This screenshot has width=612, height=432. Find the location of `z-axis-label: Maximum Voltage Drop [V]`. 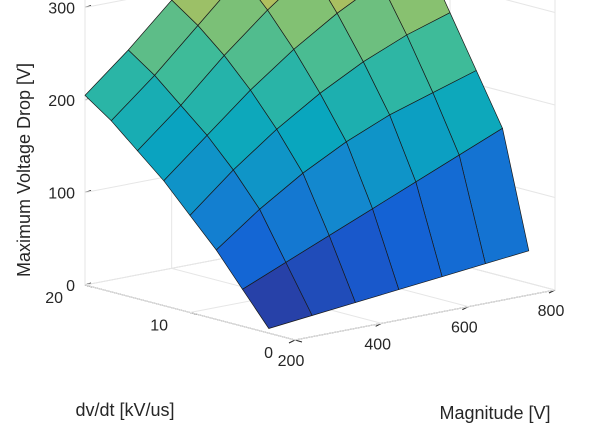

z-axis-label: Maximum Voltage Drop [V] is located at coordinates (24, 170).